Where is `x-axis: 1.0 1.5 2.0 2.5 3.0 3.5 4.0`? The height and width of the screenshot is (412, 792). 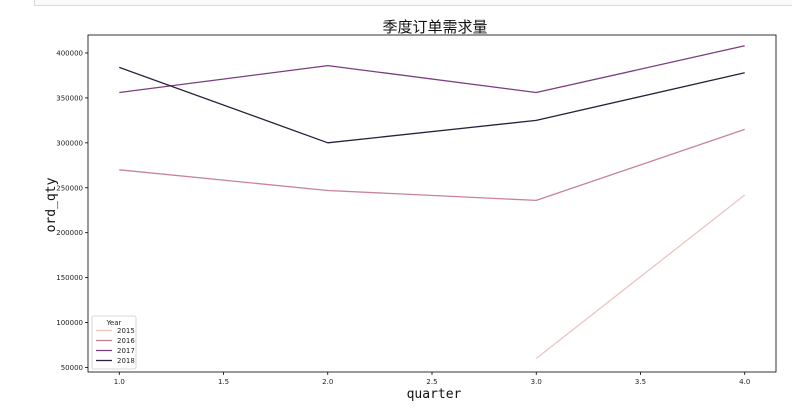 x-axis: 1.0 1.5 2.0 2.5 3.0 3.5 4.0 is located at coordinates (432, 379).